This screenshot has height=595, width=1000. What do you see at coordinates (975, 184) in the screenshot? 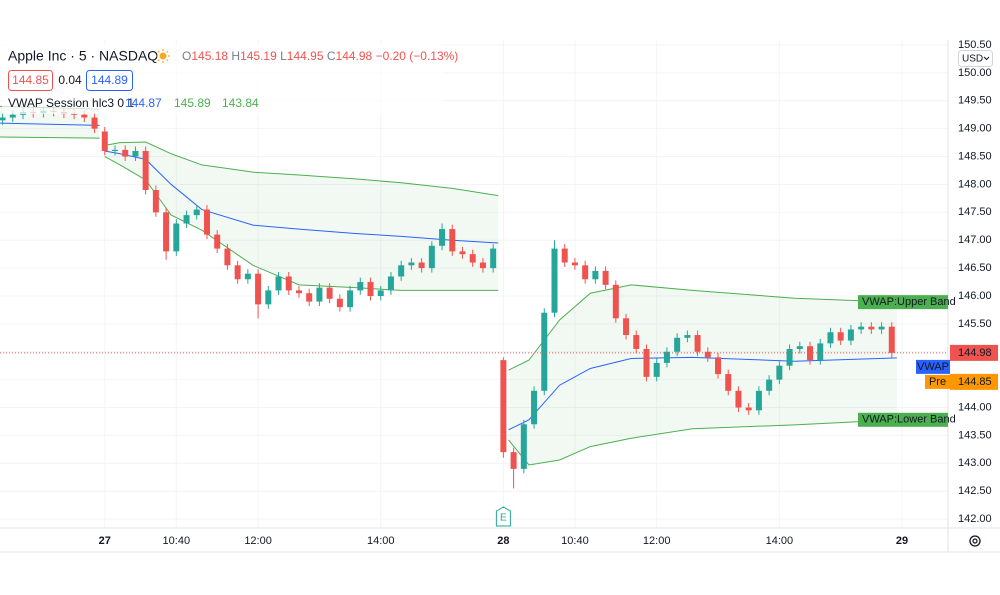
I see `y-tick-label: 148.00` at bounding box center [975, 184].